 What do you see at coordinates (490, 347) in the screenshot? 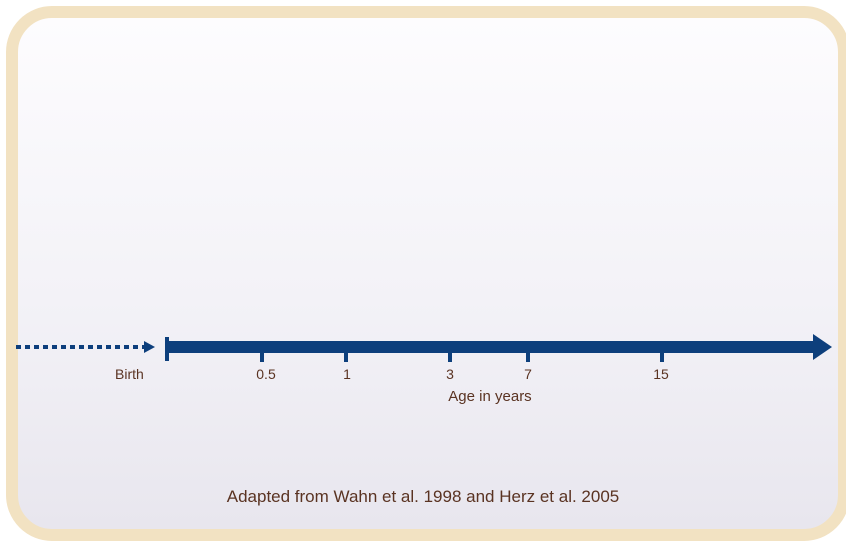
I see `timeline-bar` at bounding box center [490, 347].